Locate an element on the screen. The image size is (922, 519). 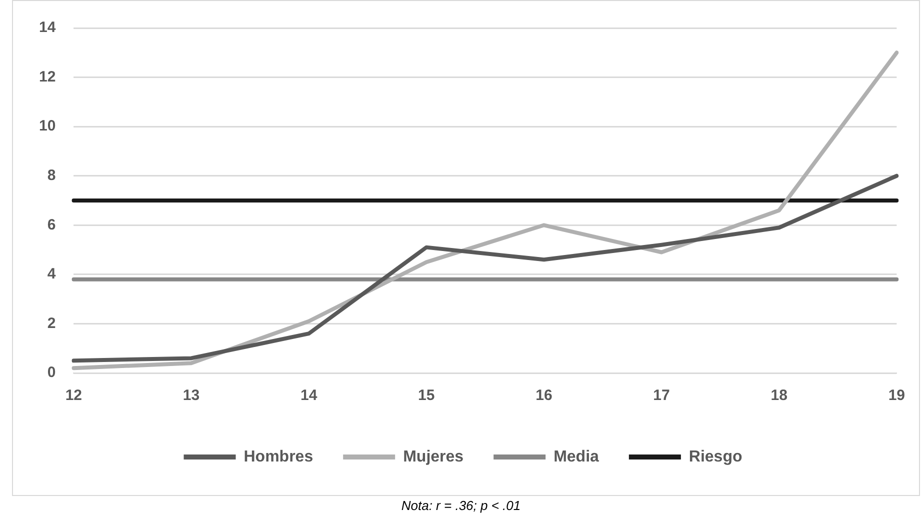
y-tick-label: 4 is located at coordinates (51, 274).